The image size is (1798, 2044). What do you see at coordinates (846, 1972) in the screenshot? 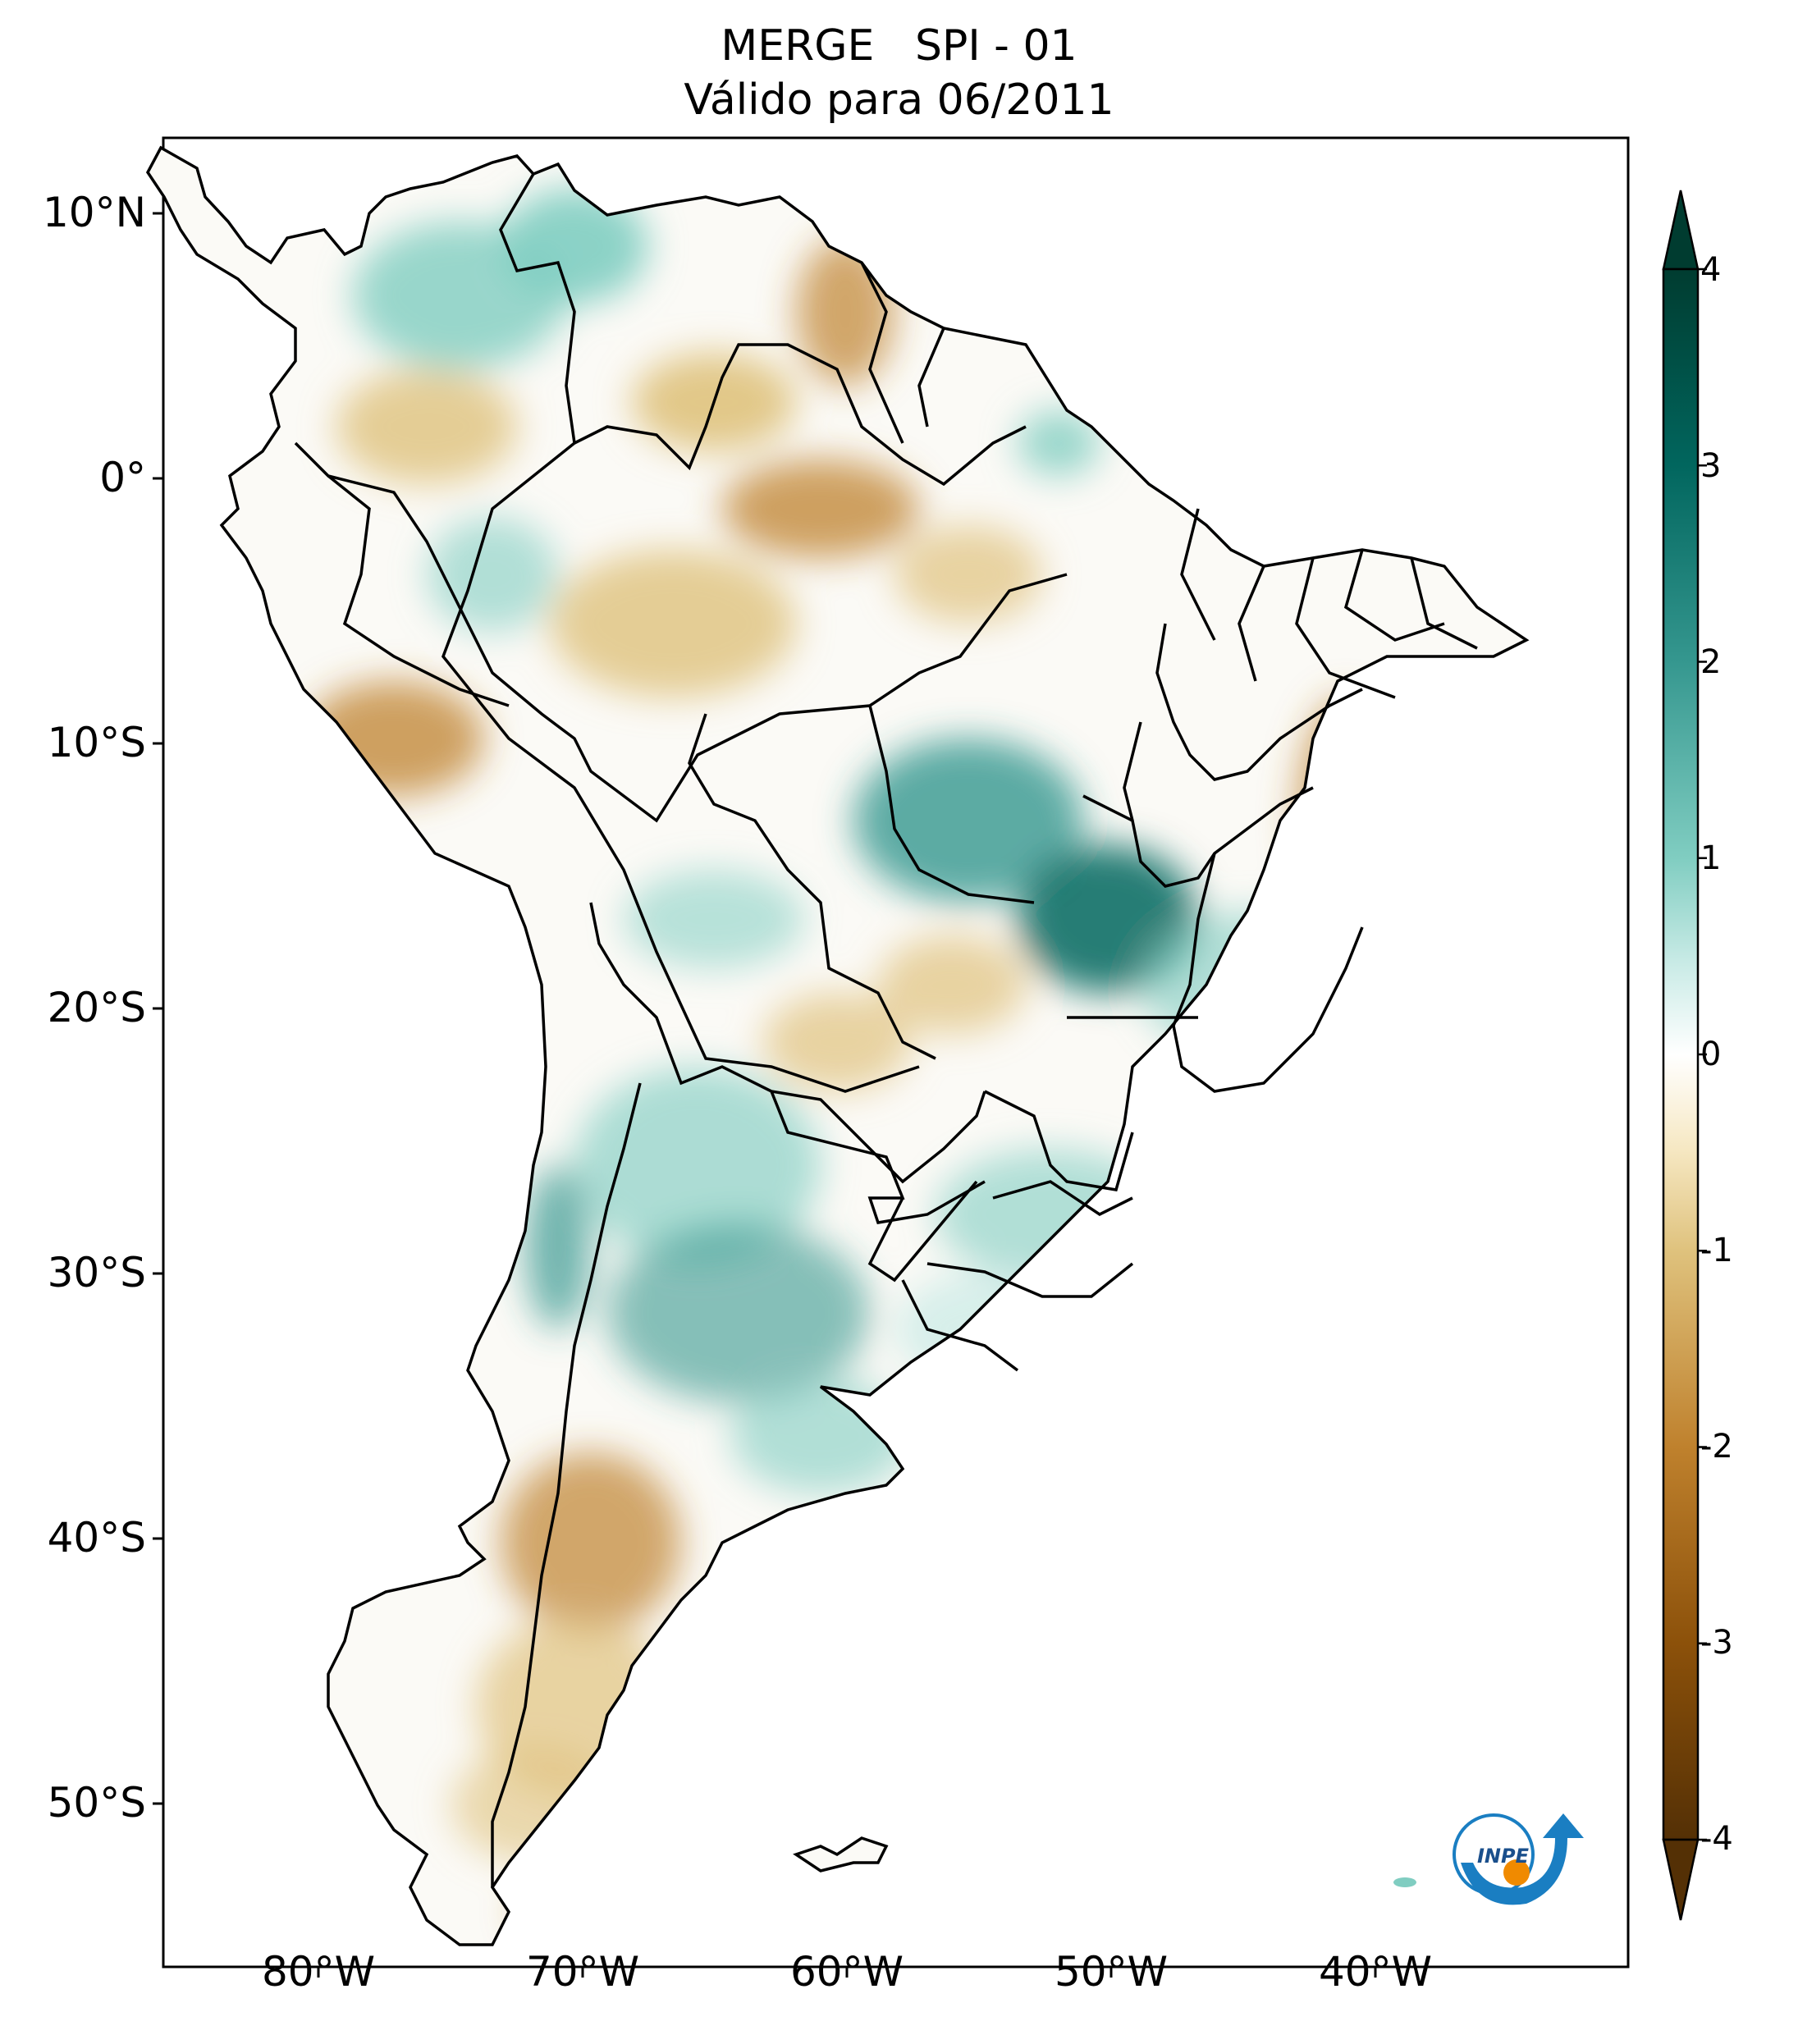
I see `lon-label-60w: 60°W` at bounding box center [846, 1972].